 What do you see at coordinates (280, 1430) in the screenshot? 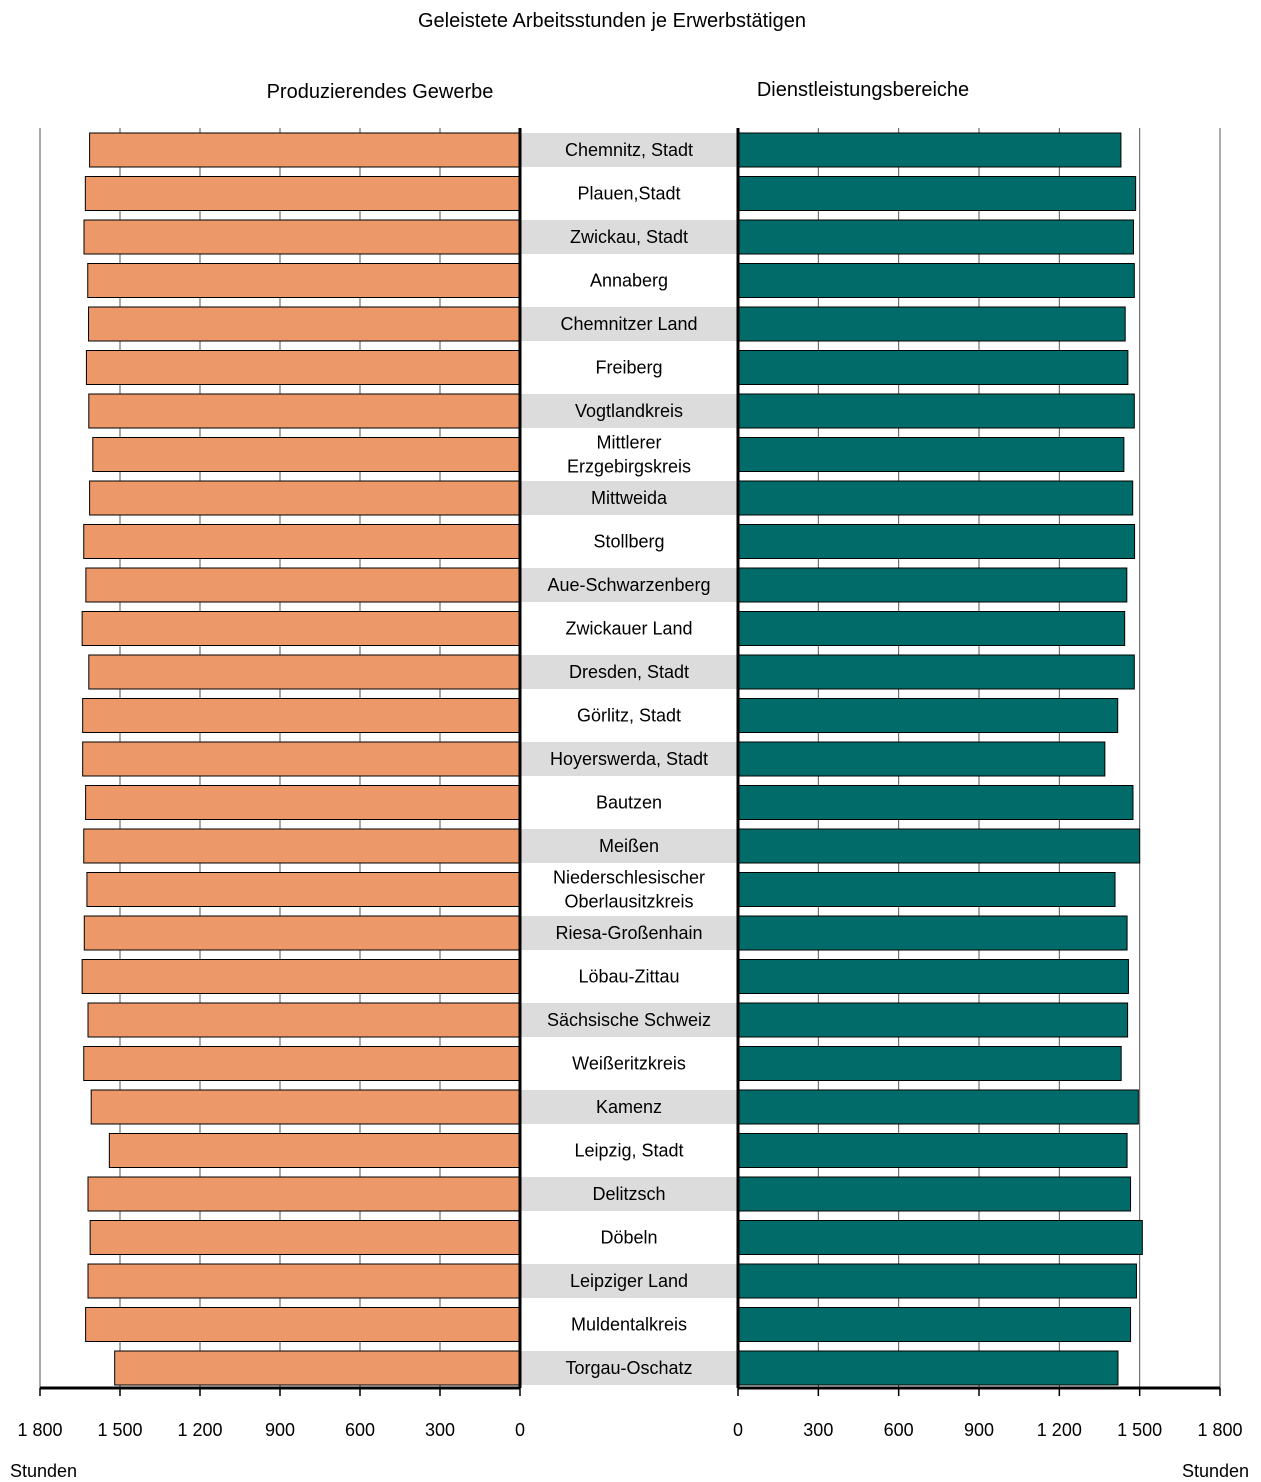
I see `left-tick-label: 900` at bounding box center [280, 1430].